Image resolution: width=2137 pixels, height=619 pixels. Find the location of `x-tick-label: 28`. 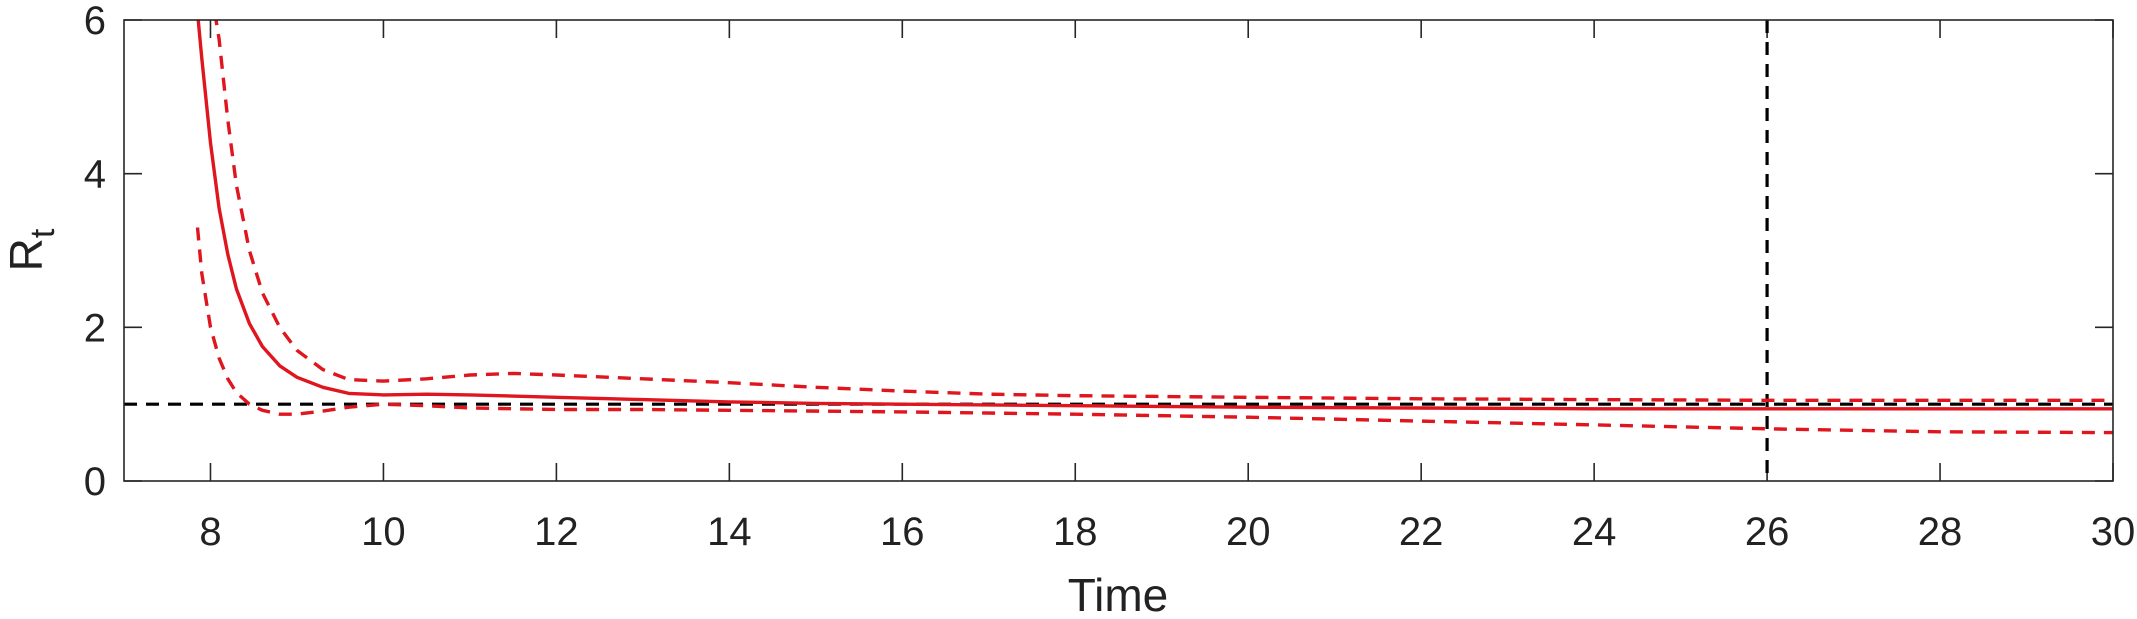

x-tick-label: 28 is located at coordinates (1940, 532).